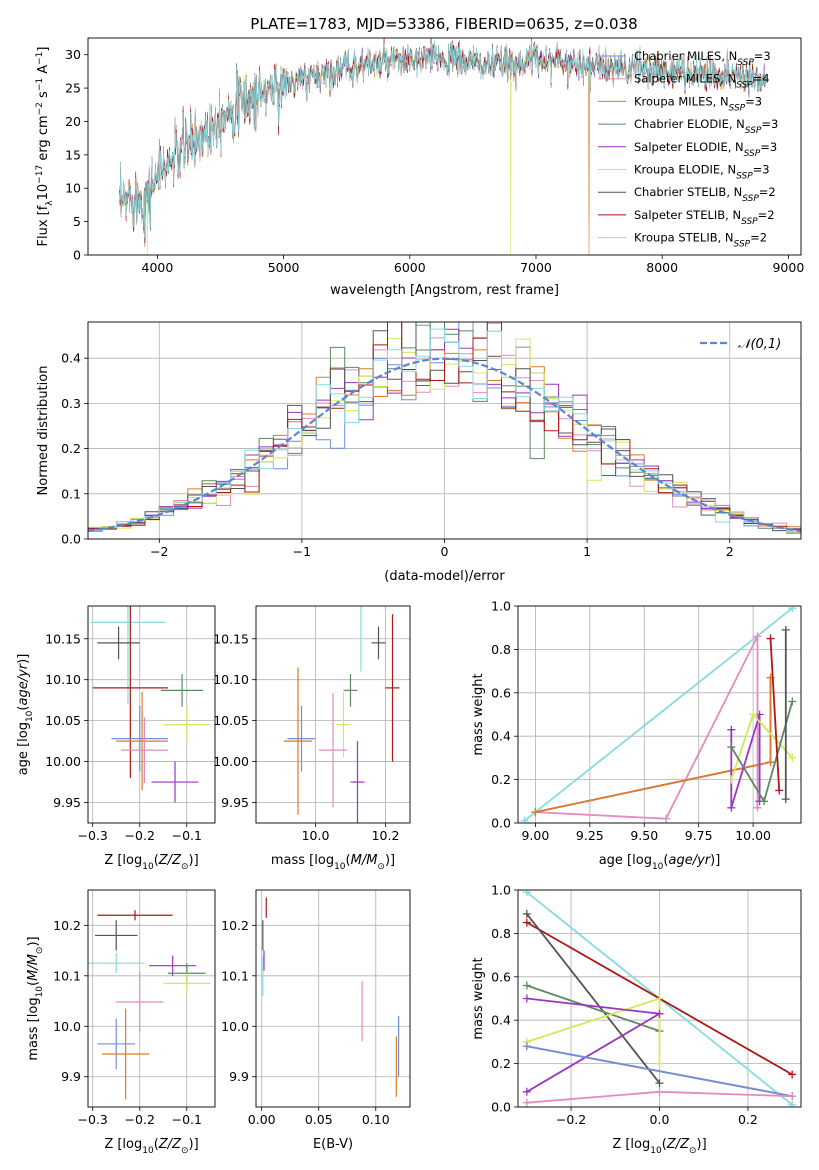 This screenshot has height=1170, width=819. I want to click on x-tick-label: 0.2, so click(748, 1119).